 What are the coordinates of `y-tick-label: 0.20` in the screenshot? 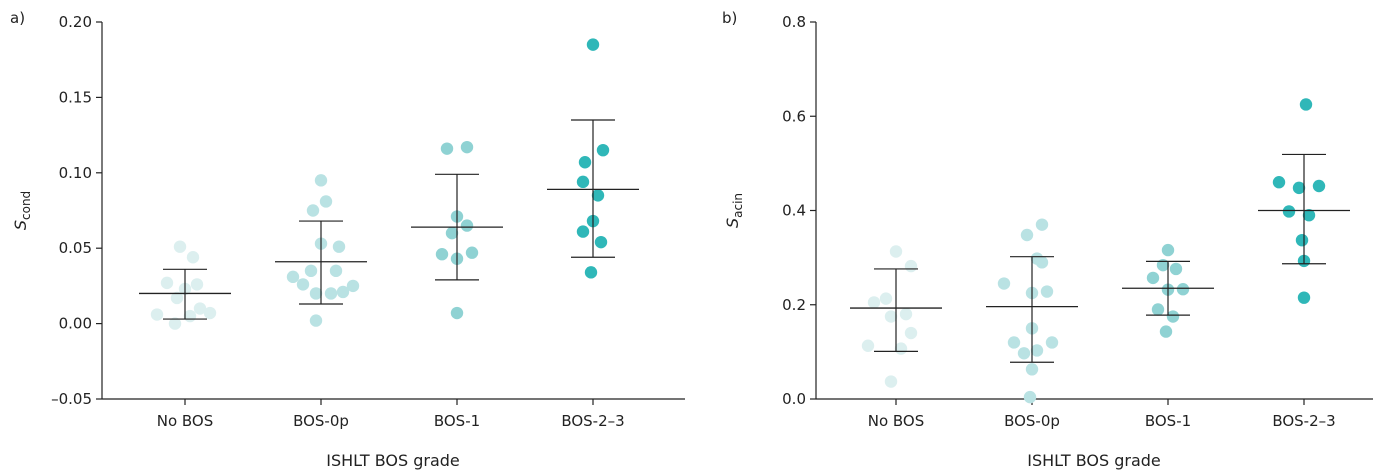 It's located at (75, 22).